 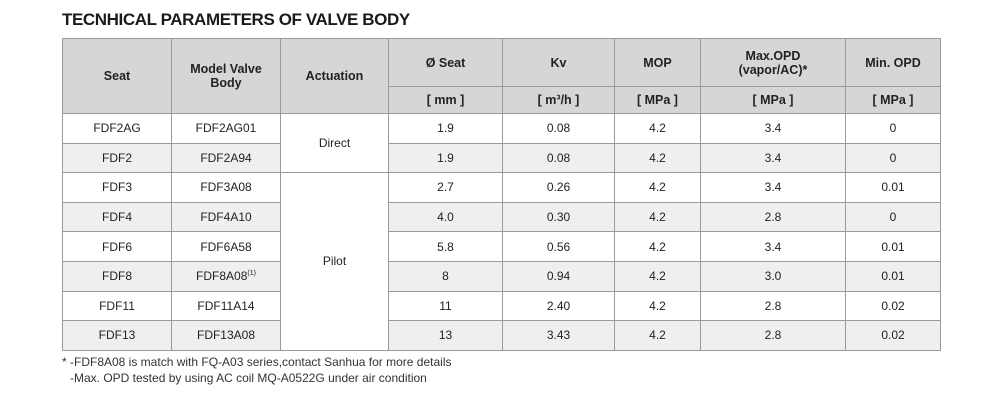 What do you see at coordinates (117, 128) in the screenshot?
I see `seat-cell: FDF2AG` at bounding box center [117, 128].